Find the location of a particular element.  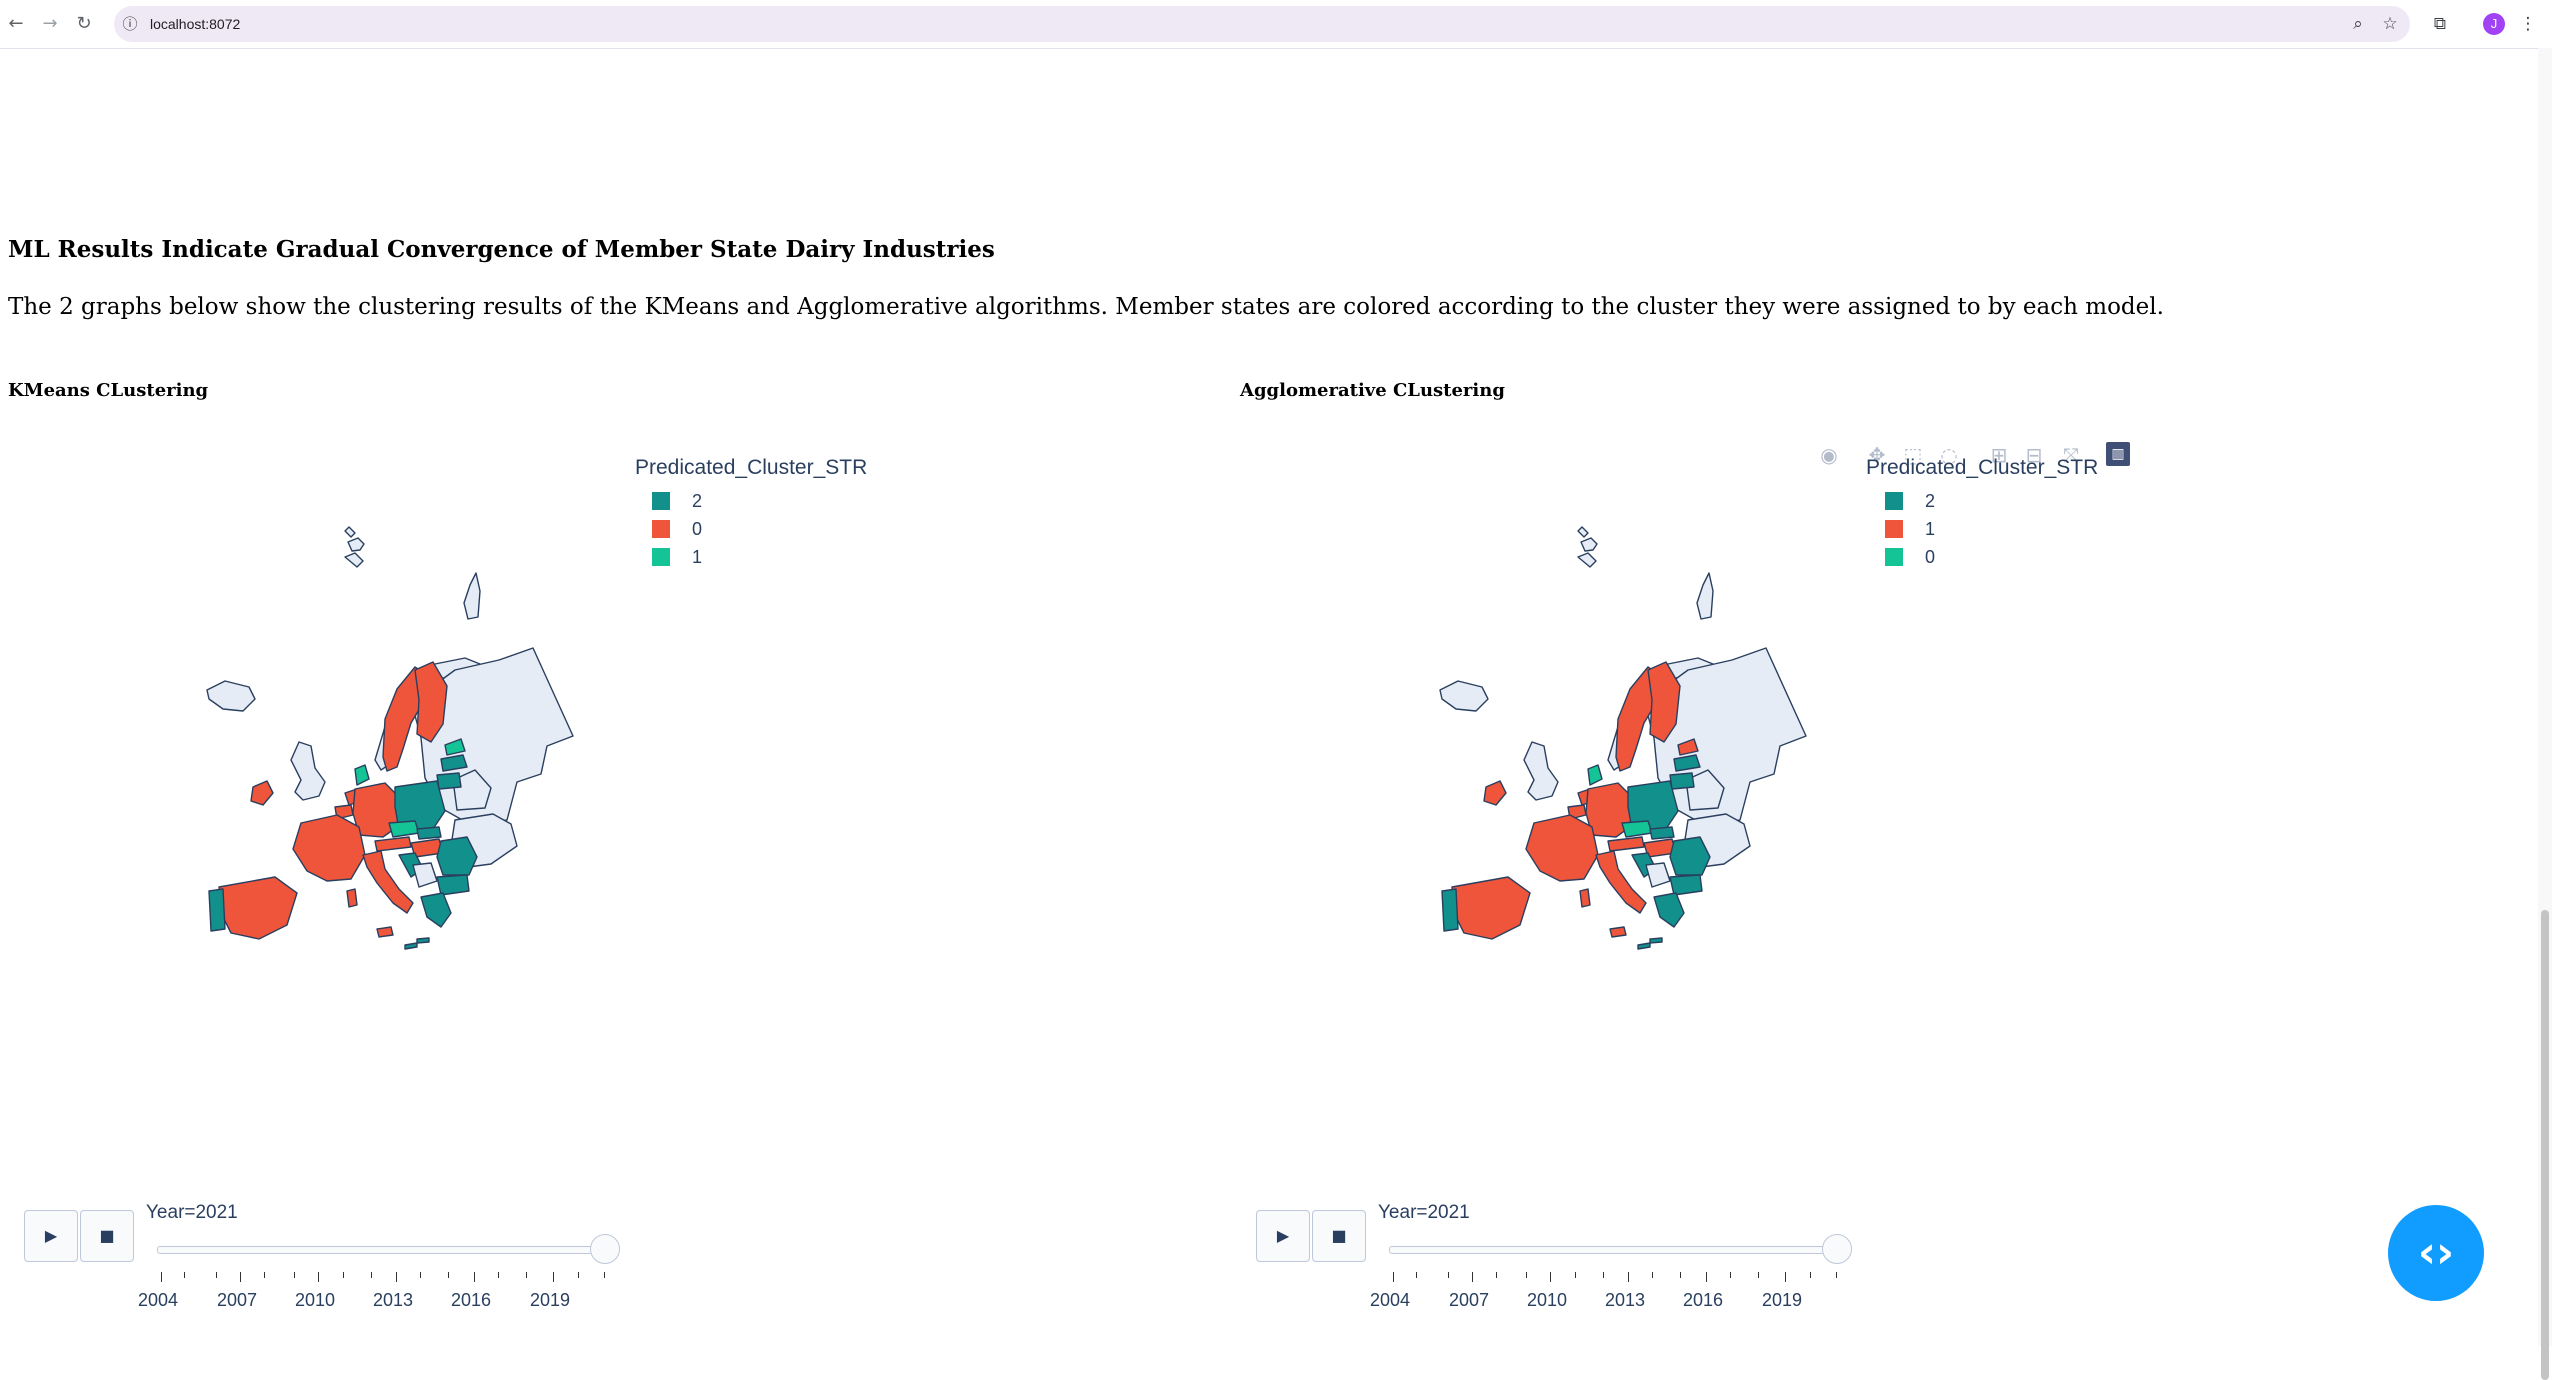

camera-icon: ◉ is located at coordinates (1829, 455).